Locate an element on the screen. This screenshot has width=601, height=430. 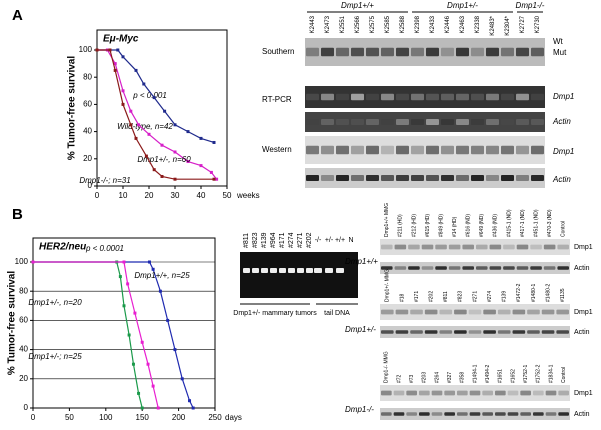
annotation: p < 0.001 is located at coordinates (149, 95).